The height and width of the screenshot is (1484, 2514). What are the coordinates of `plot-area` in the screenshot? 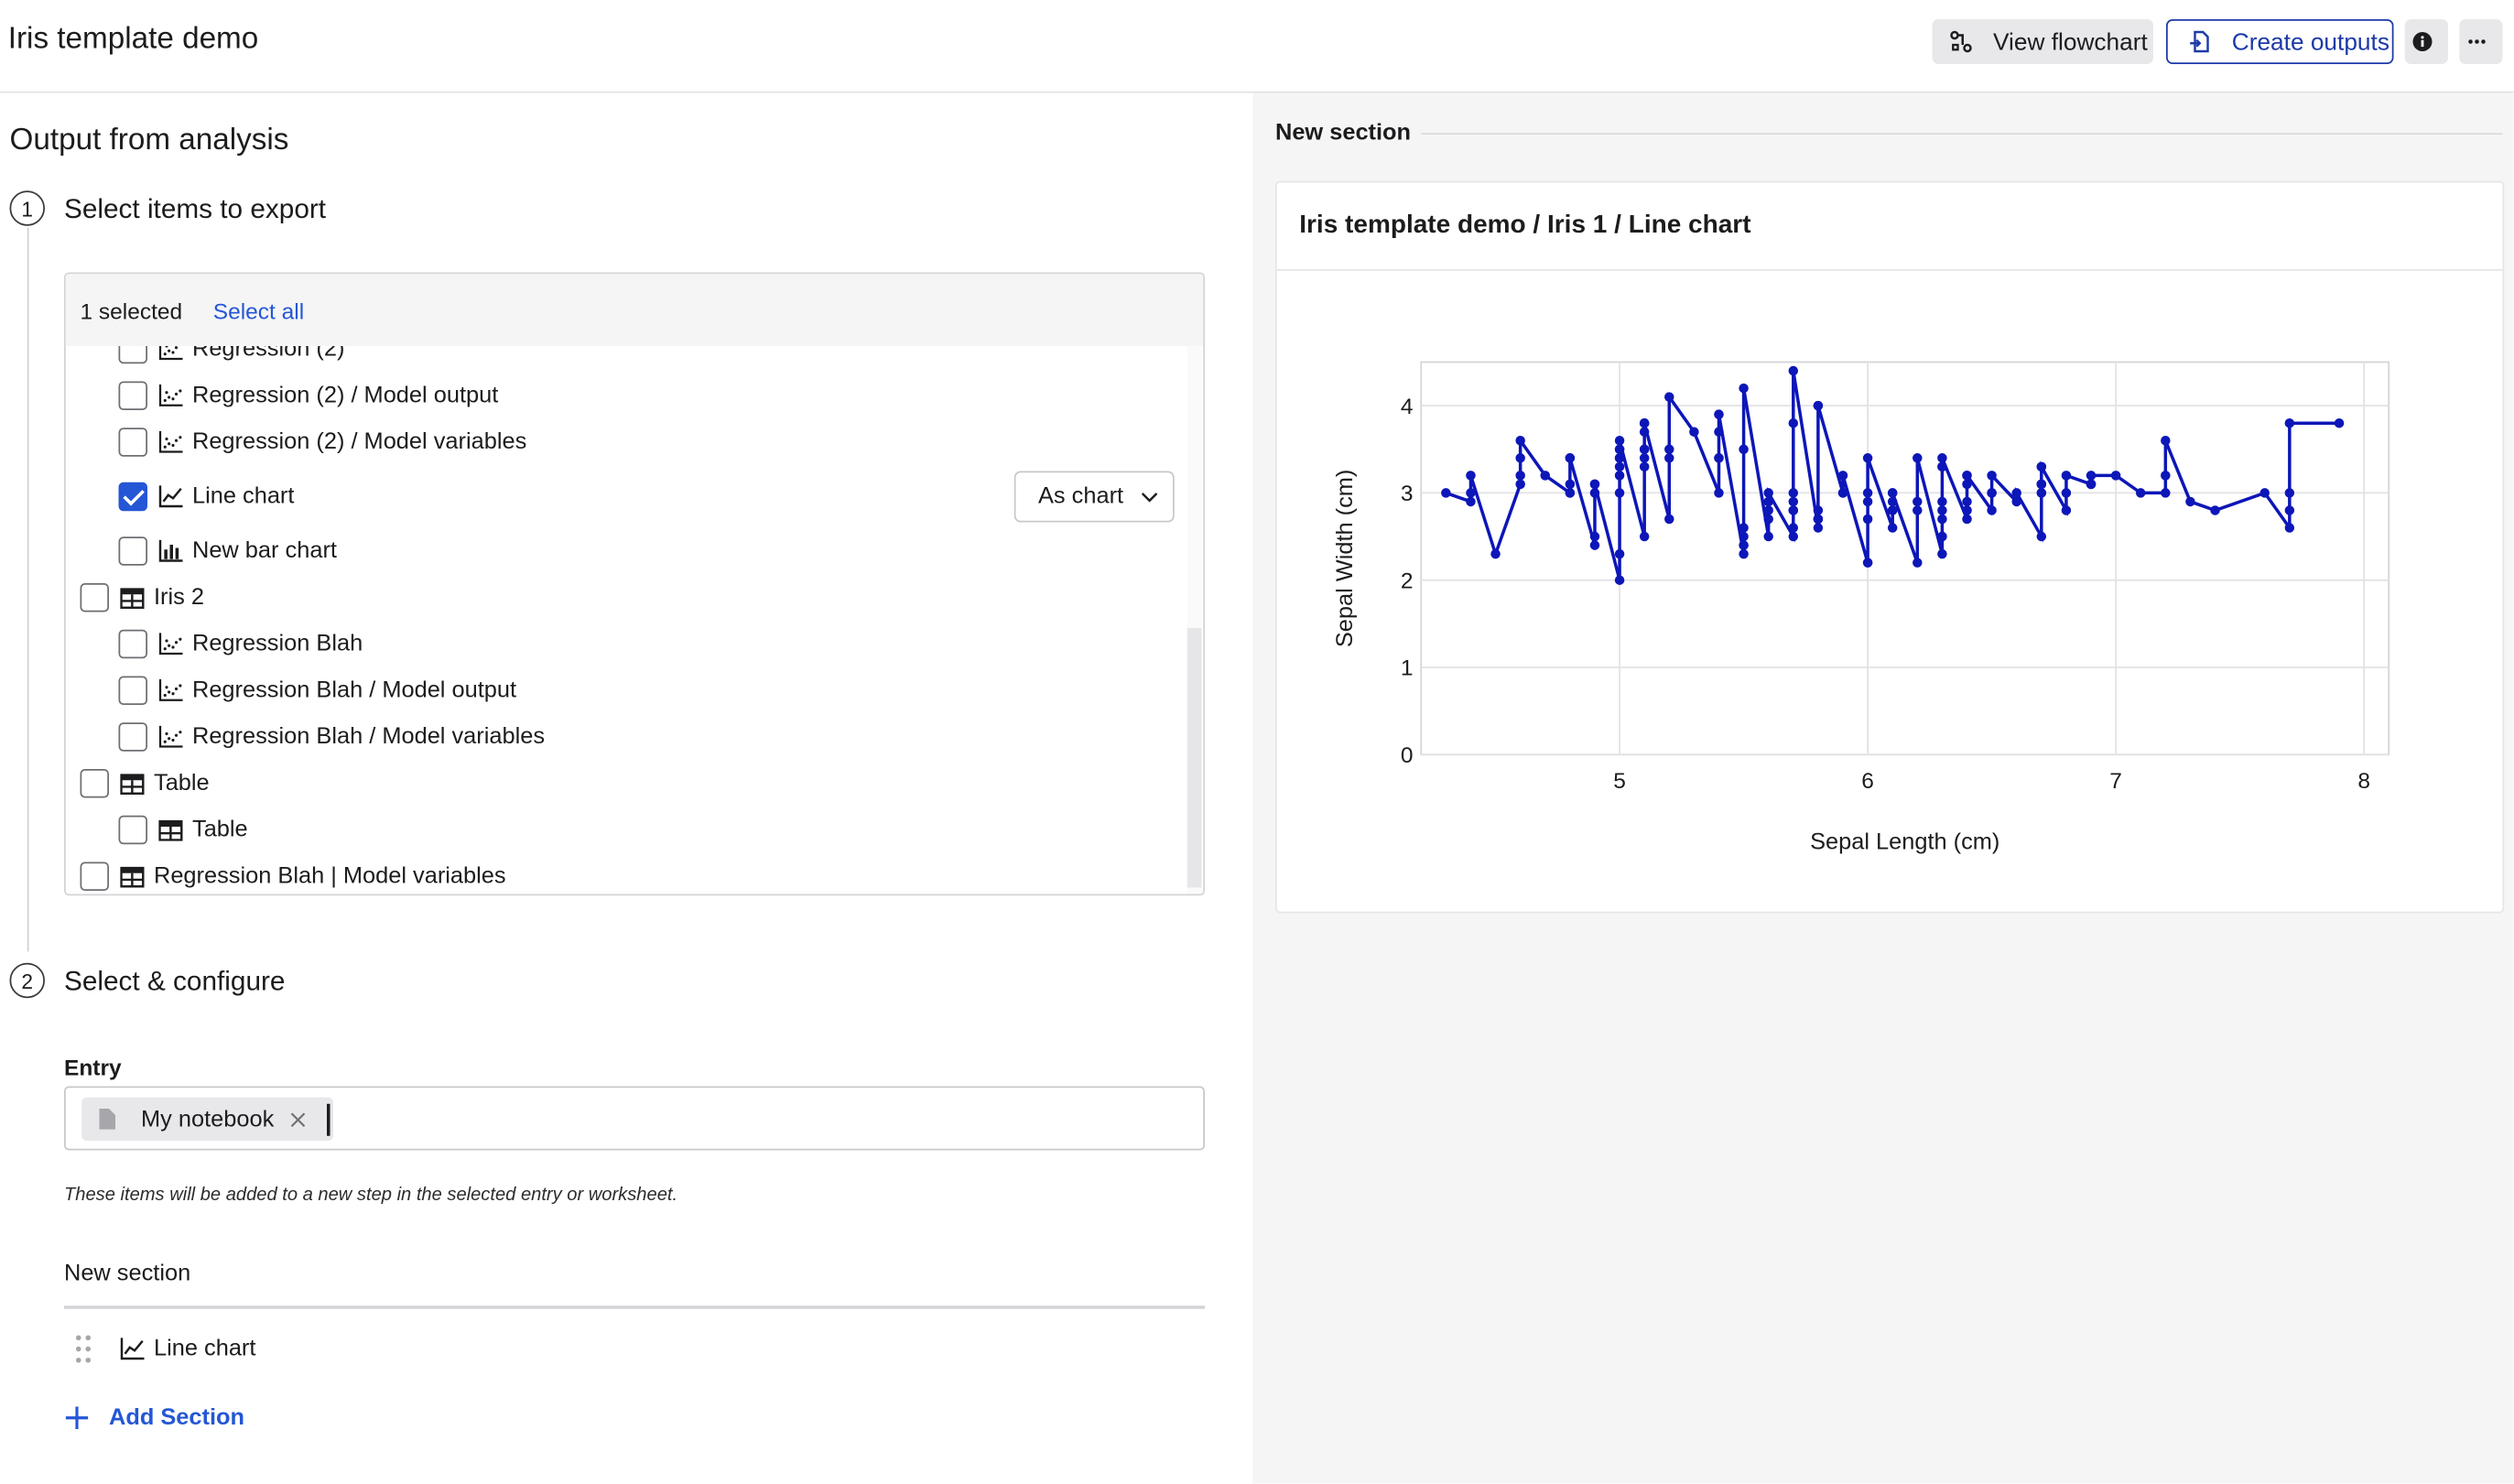 It's located at (1905, 558).